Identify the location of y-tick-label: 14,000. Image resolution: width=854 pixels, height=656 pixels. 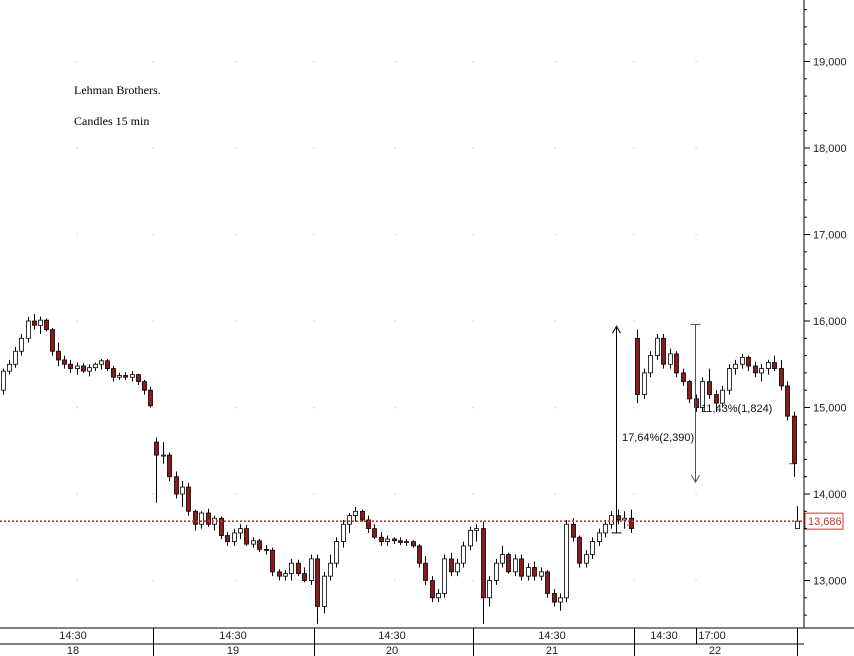
(830, 495).